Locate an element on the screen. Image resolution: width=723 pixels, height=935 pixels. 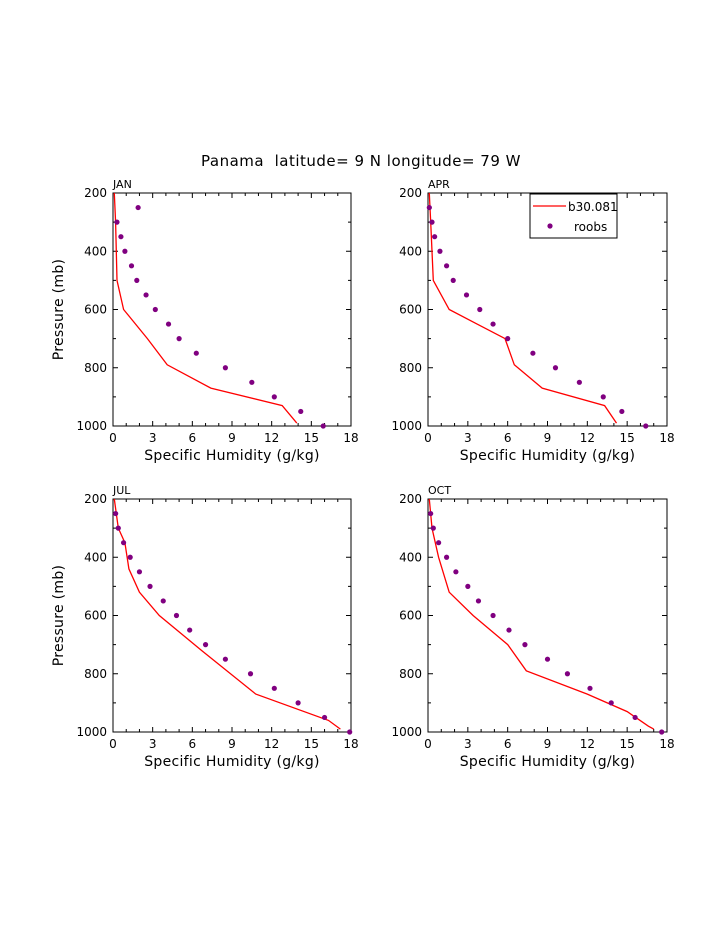
legend: b30.081 roobs is located at coordinates (573, 216).